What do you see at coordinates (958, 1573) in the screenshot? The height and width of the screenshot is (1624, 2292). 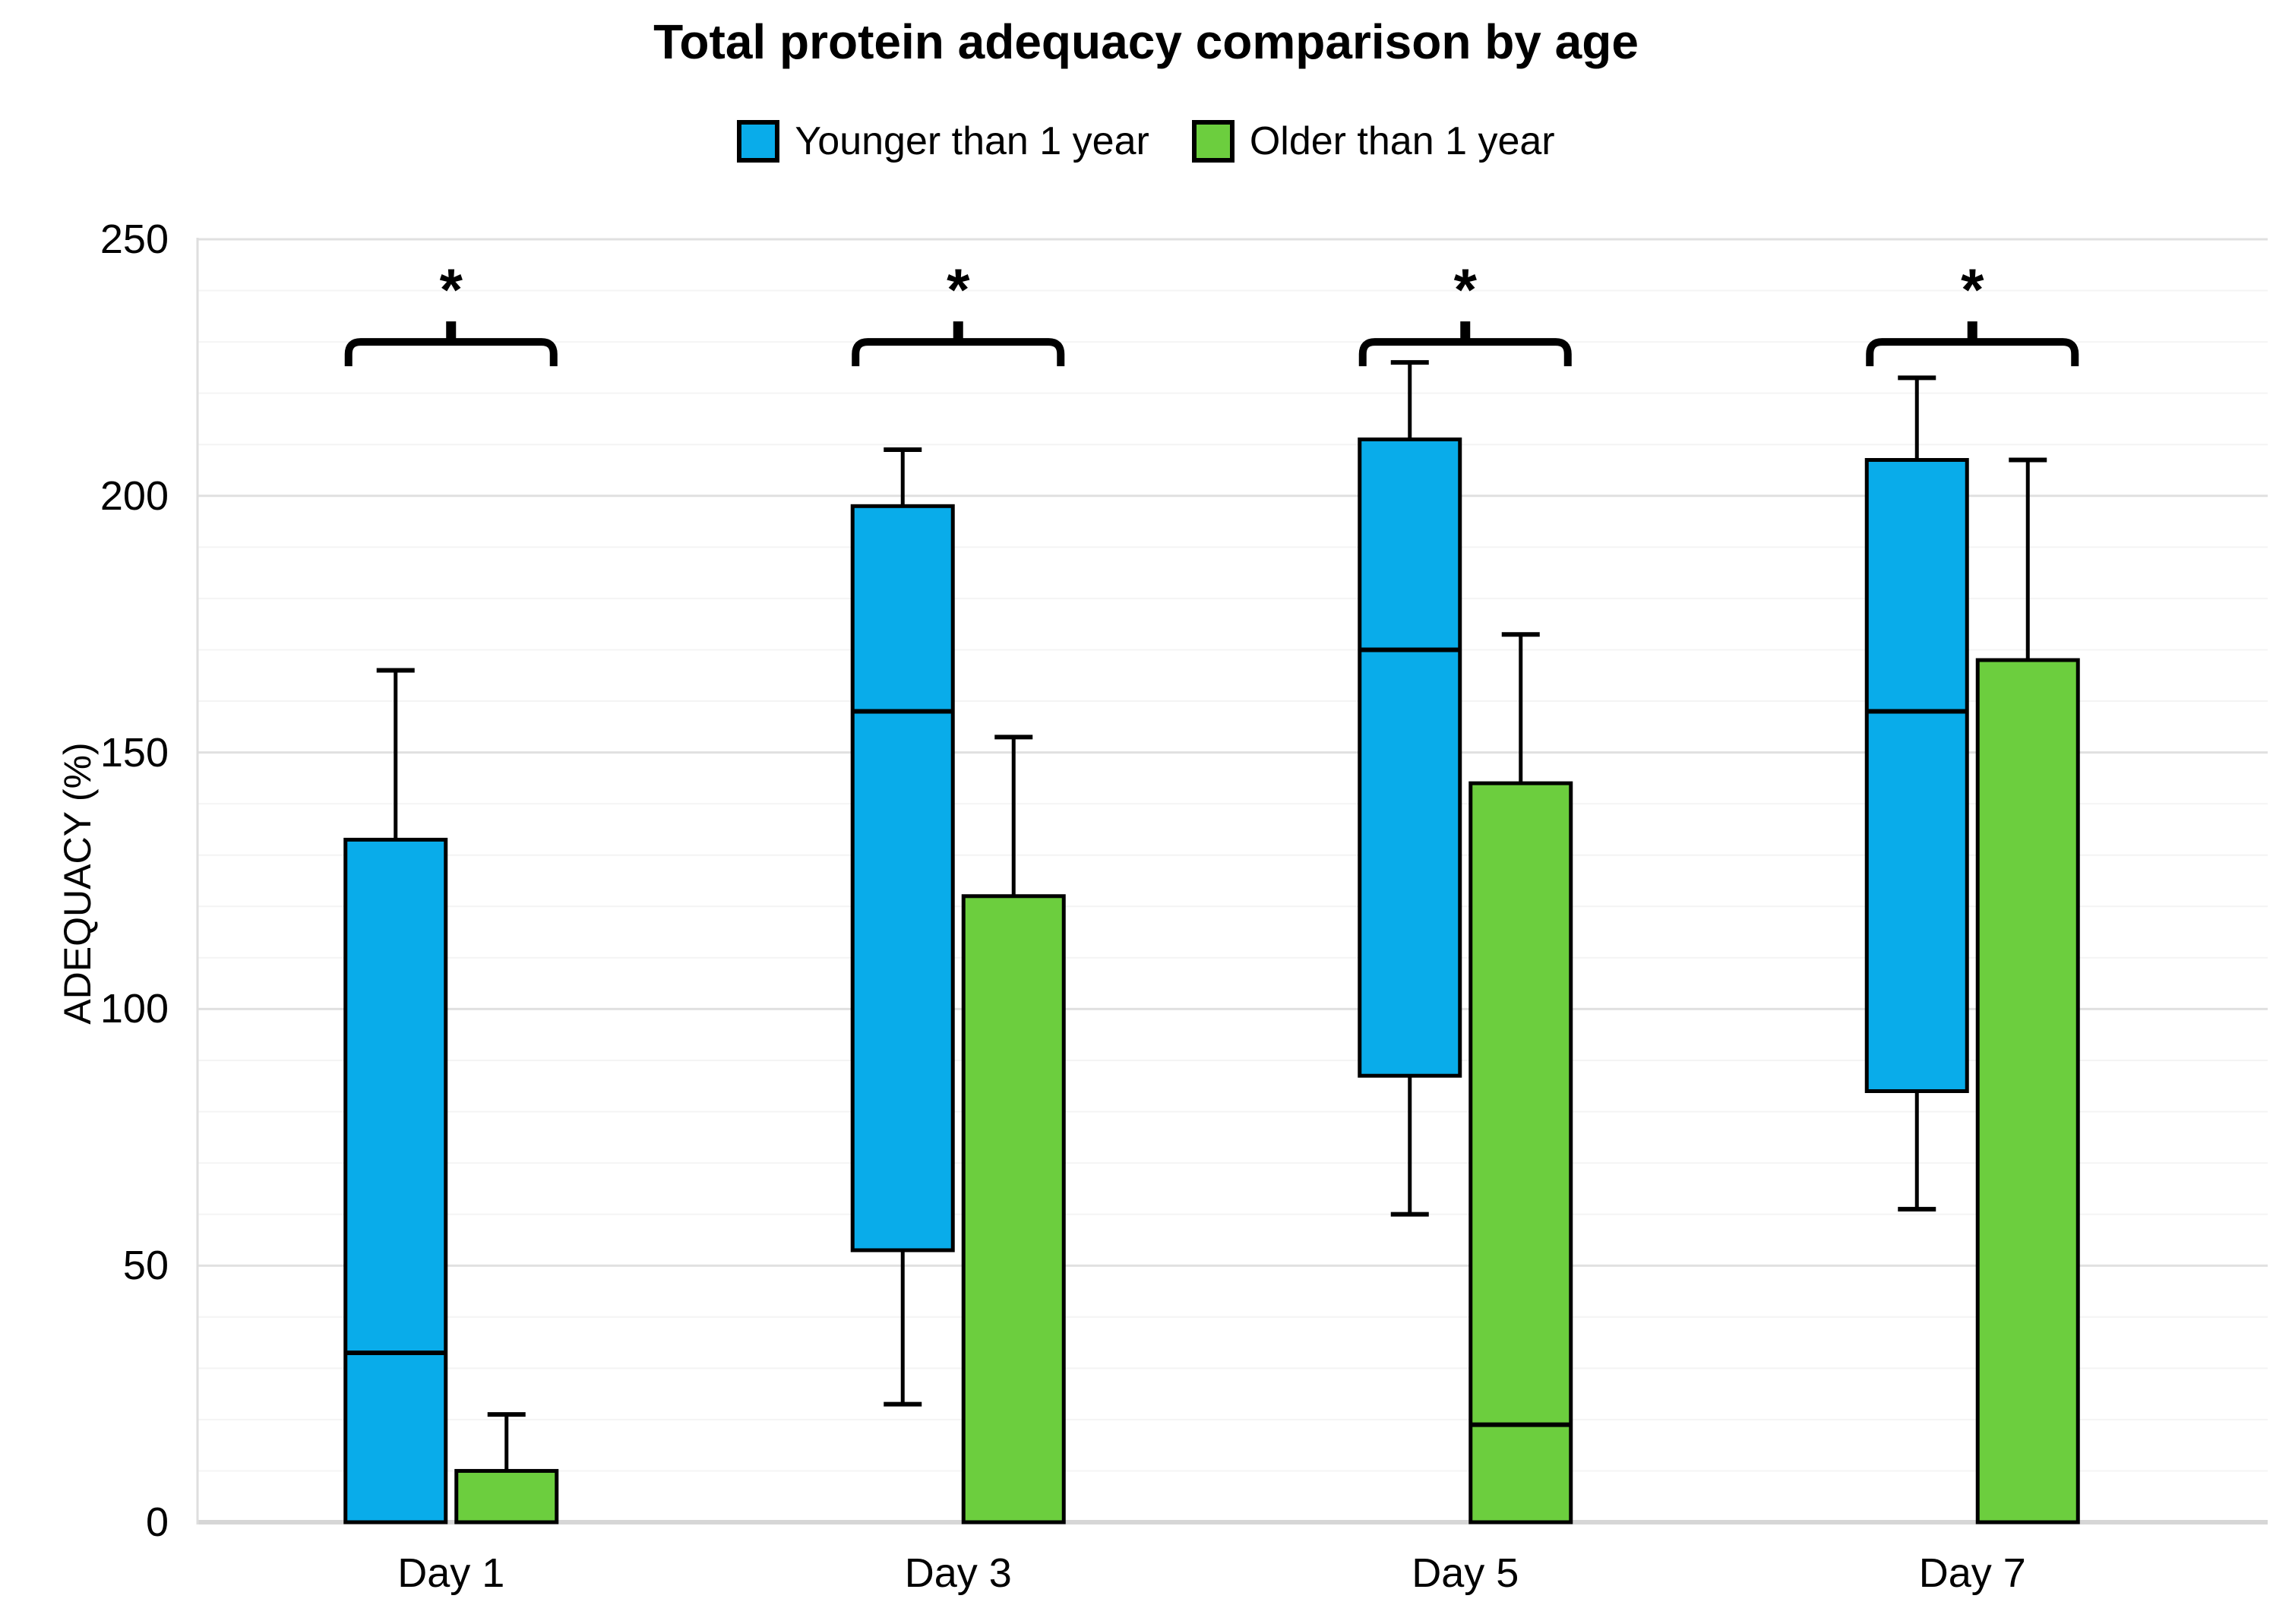 I see `x-tick-label: Day 3` at bounding box center [958, 1573].